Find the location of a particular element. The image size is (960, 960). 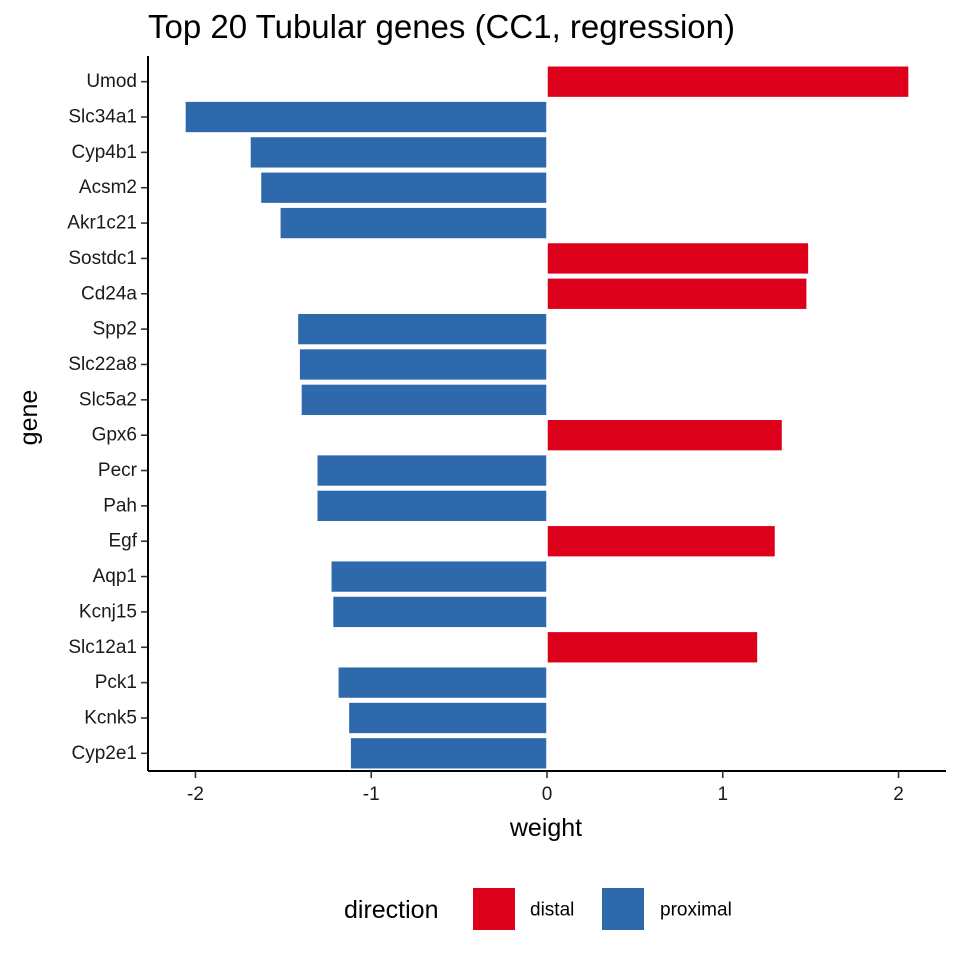

y-axis-title: gene is located at coordinates (29, 418).